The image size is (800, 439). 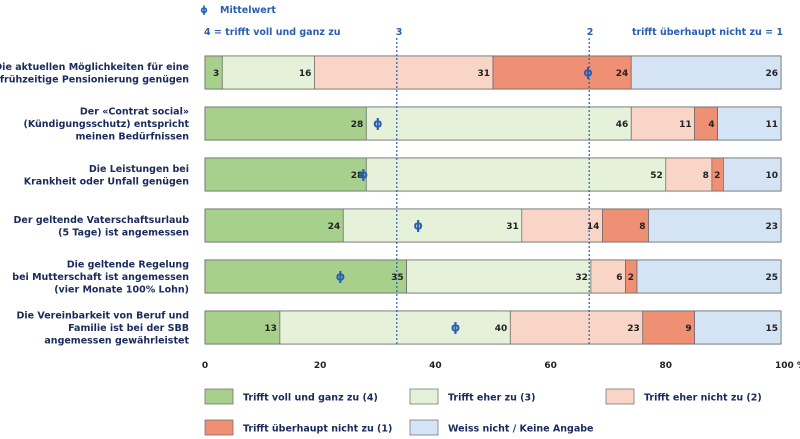 I want to click on bar-value-label: 3, so click(x=216, y=74).